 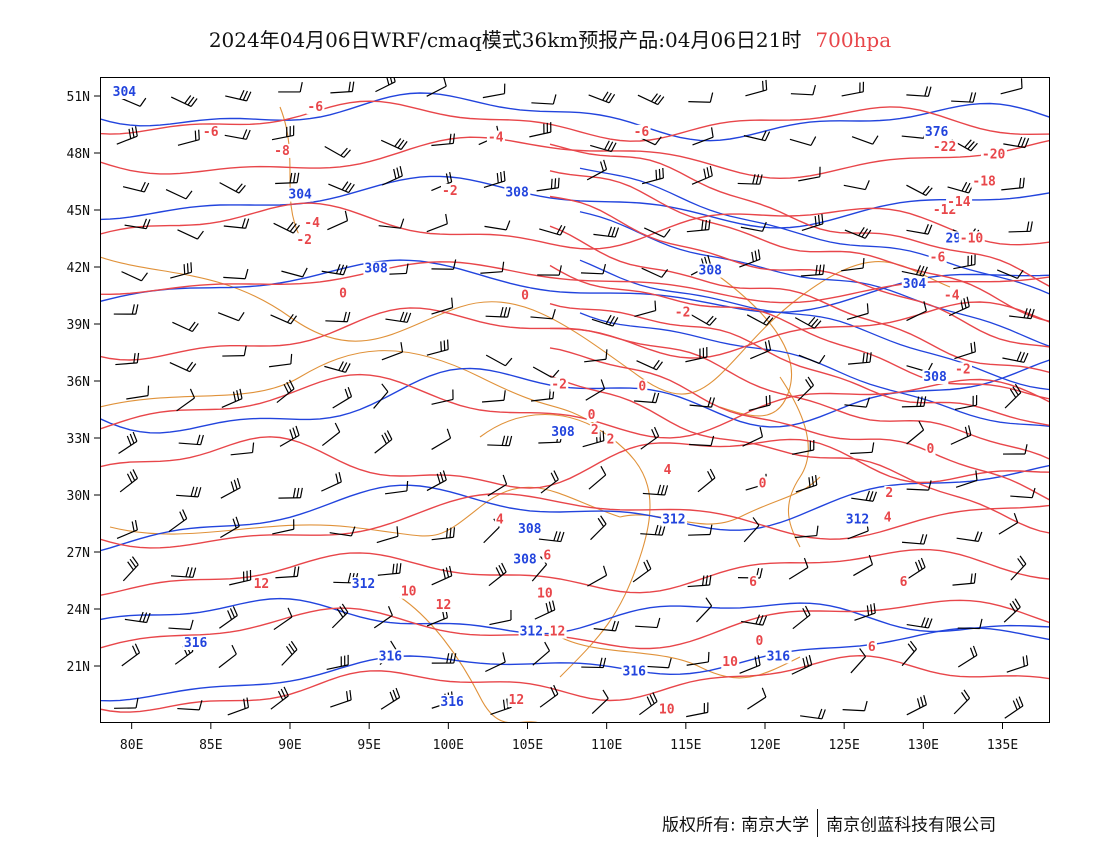 What do you see at coordinates (937, 132) in the screenshot?
I see `height-contour-label: 376` at bounding box center [937, 132].